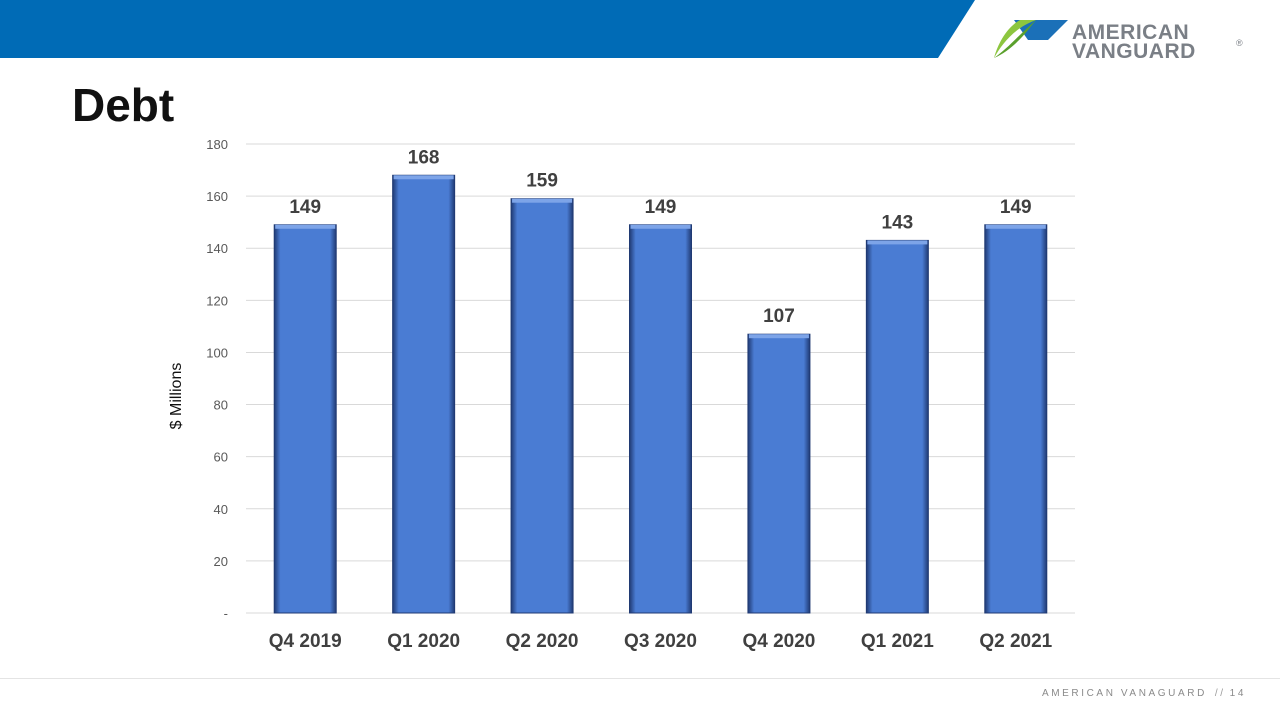 The width and height of the screenshot is (1280, 720). Describe the element at coordinates (1015, 641) in the screenshot. I see `x-tick-label: Q2 2021` at that location.